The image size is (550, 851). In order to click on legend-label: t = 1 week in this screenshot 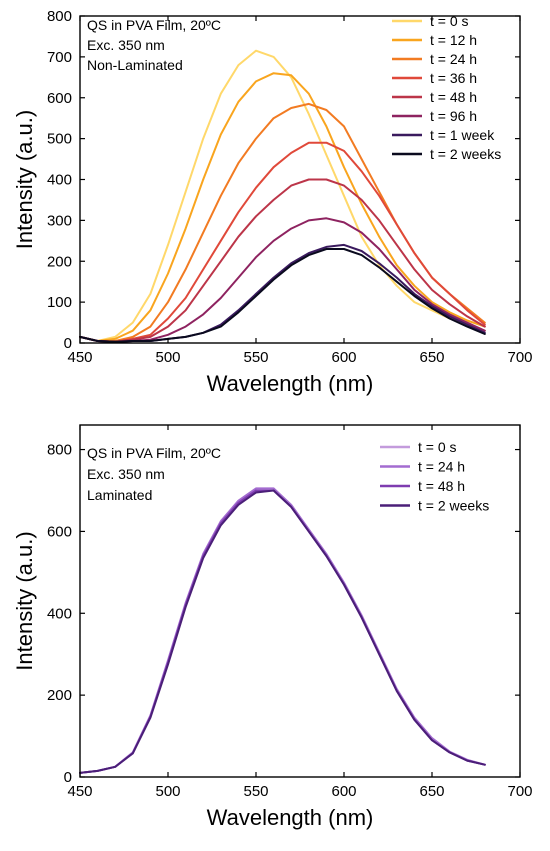, I will do `click(462, 135)`.